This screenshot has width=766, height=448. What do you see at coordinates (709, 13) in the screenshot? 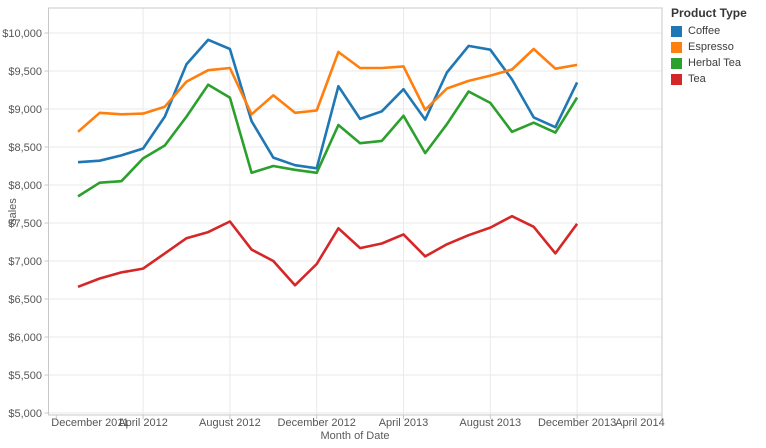
I see `legend-title: Product Type` at bounding box center [709, 13].